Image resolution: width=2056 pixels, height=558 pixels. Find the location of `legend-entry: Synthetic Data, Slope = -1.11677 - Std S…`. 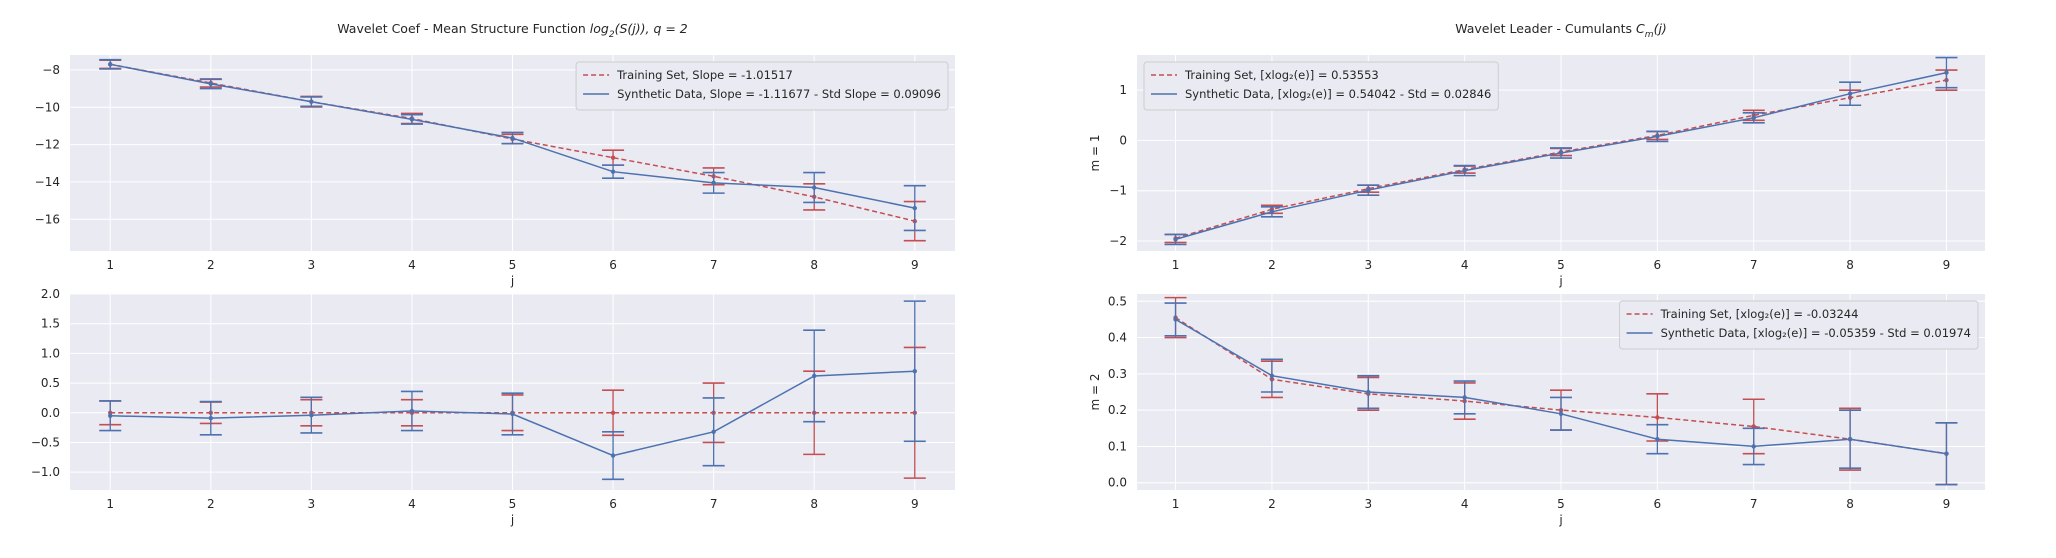

legend-entry: Synthetic Data, Slope = -1.11677 - Std S… is located at coordinates (779, 94).